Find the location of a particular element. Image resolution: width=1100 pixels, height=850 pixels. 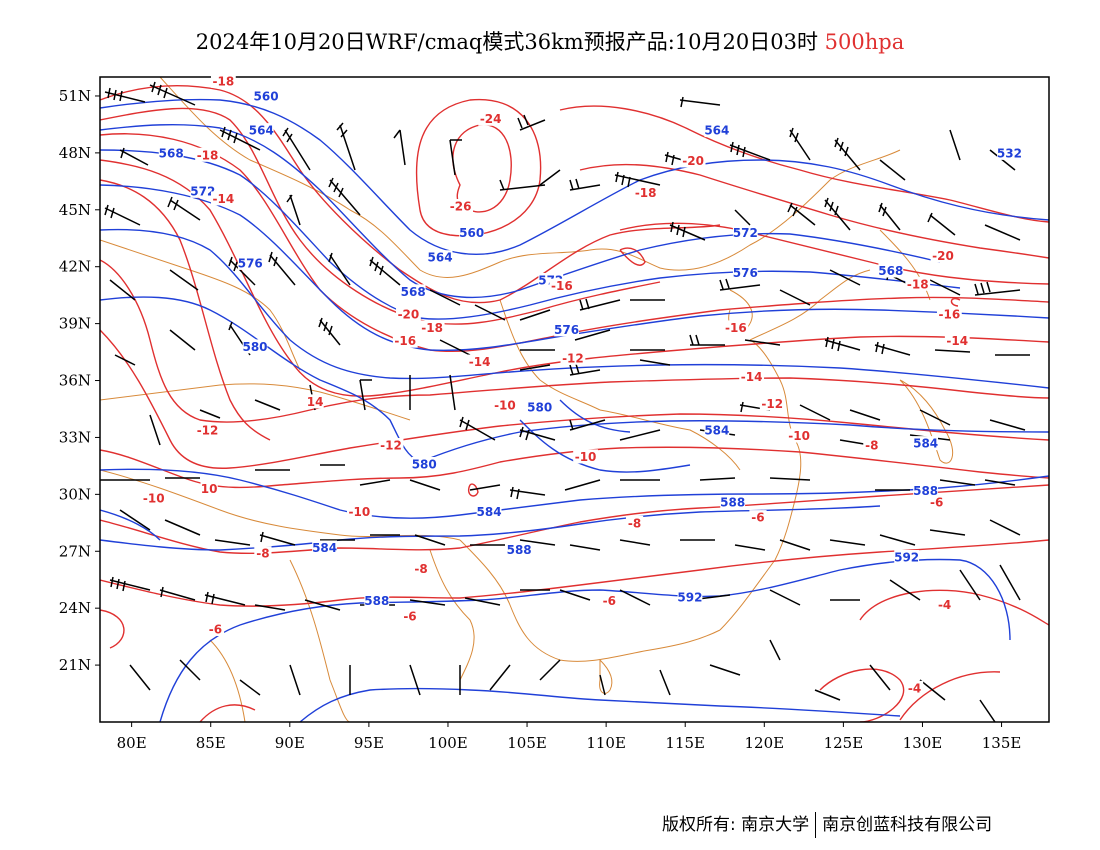

height-contour-label: 580 is located at coordinates (539, 408).